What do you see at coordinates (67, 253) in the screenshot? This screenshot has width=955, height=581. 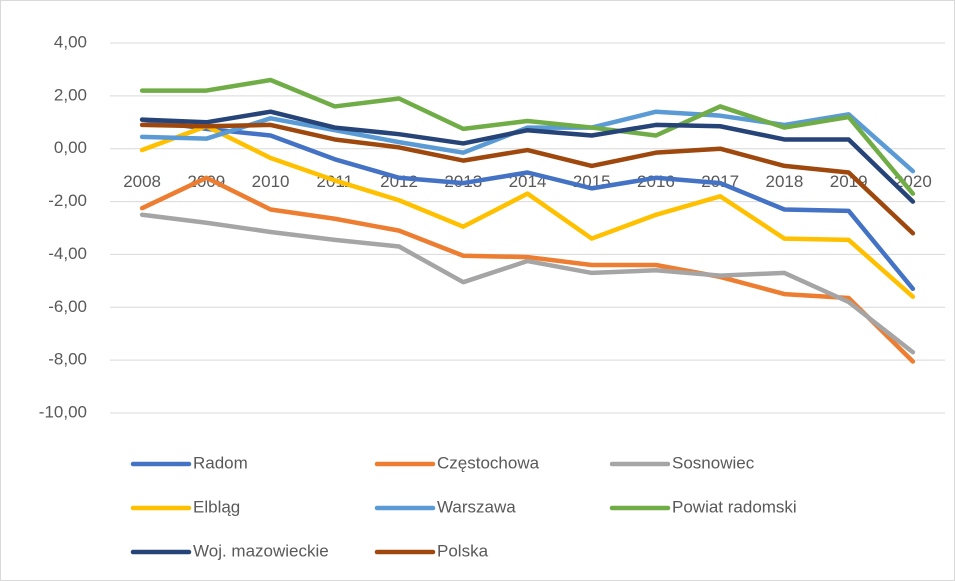 I see `y-tick-label: -4,00` at bounding box center [67, 253].